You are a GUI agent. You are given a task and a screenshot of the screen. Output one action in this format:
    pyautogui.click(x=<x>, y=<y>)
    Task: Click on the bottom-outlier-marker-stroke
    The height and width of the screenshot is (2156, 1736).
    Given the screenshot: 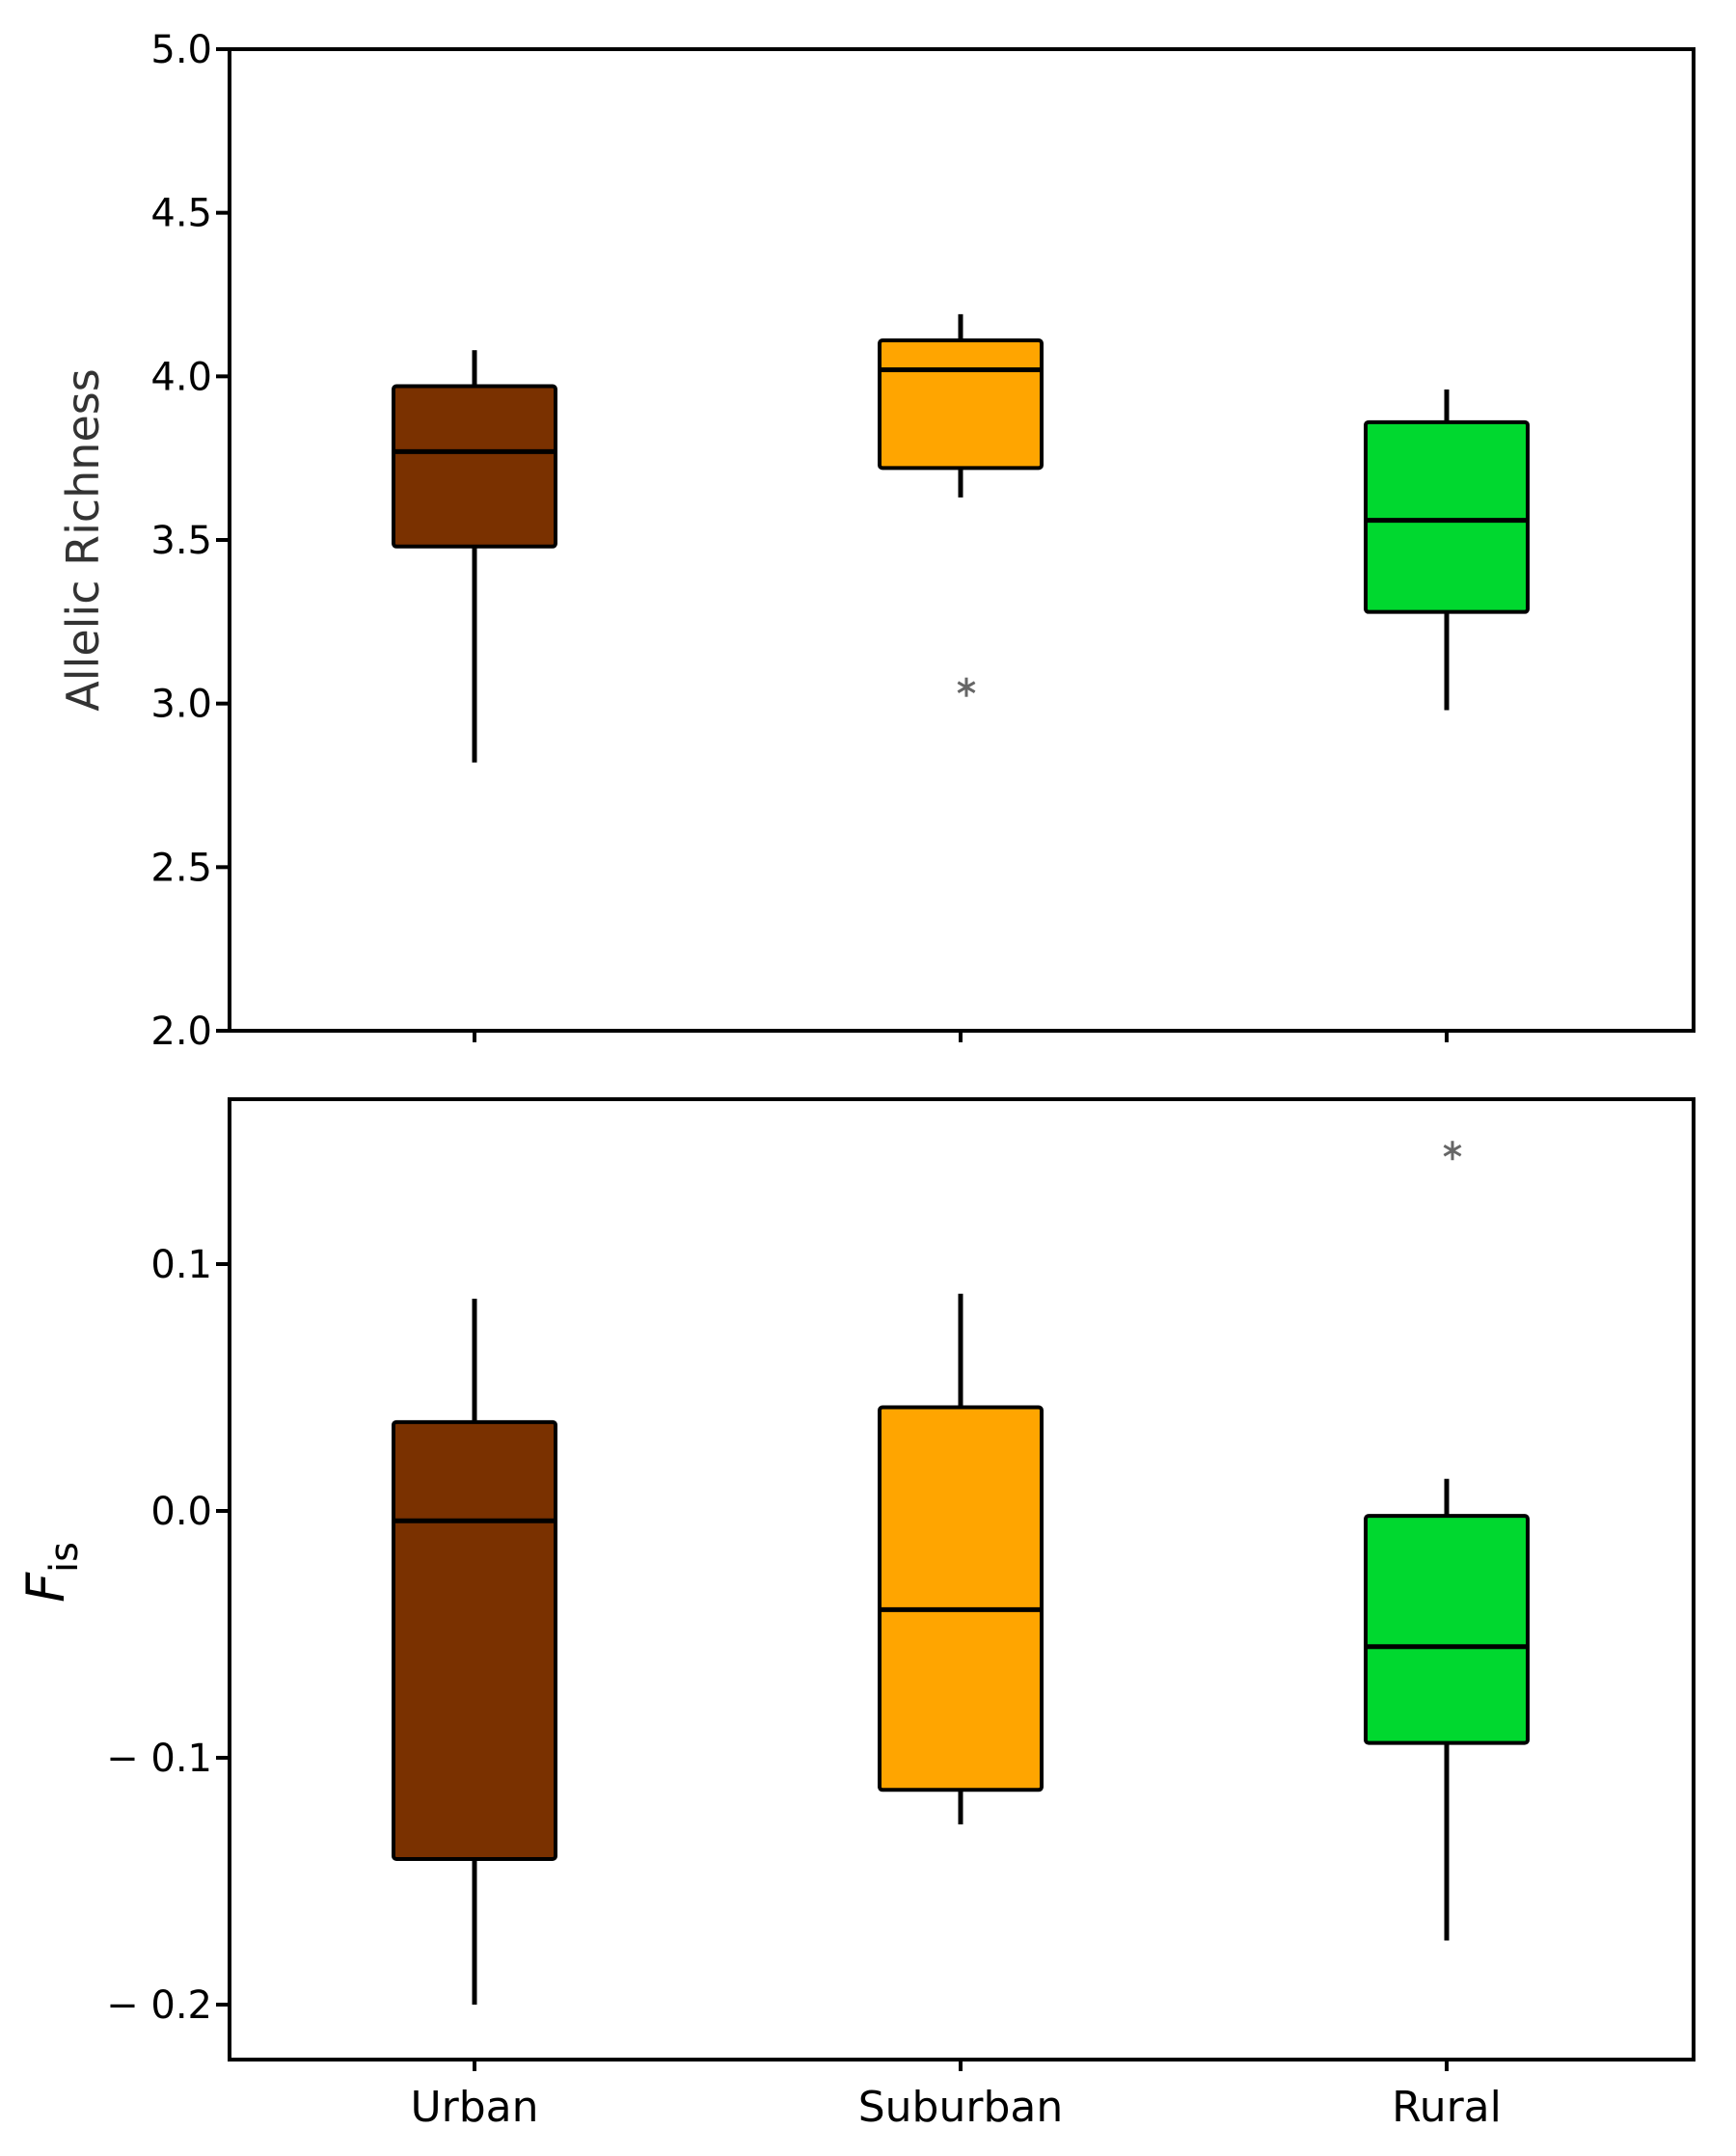 What is the action you would take?
    pyautogui.click(x=1453, y=1150)
    